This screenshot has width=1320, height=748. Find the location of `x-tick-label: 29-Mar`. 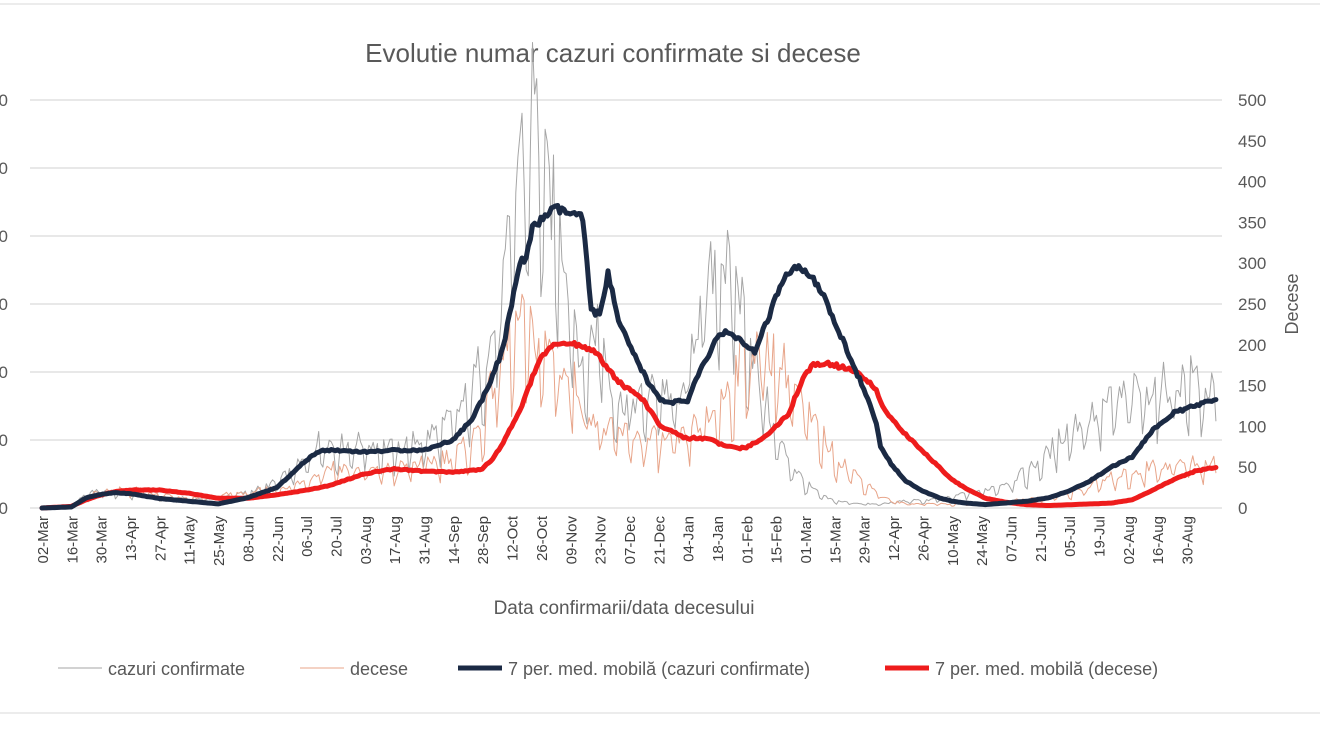

x-tick-label: 29-Mar is located at coordinates (865, 540).